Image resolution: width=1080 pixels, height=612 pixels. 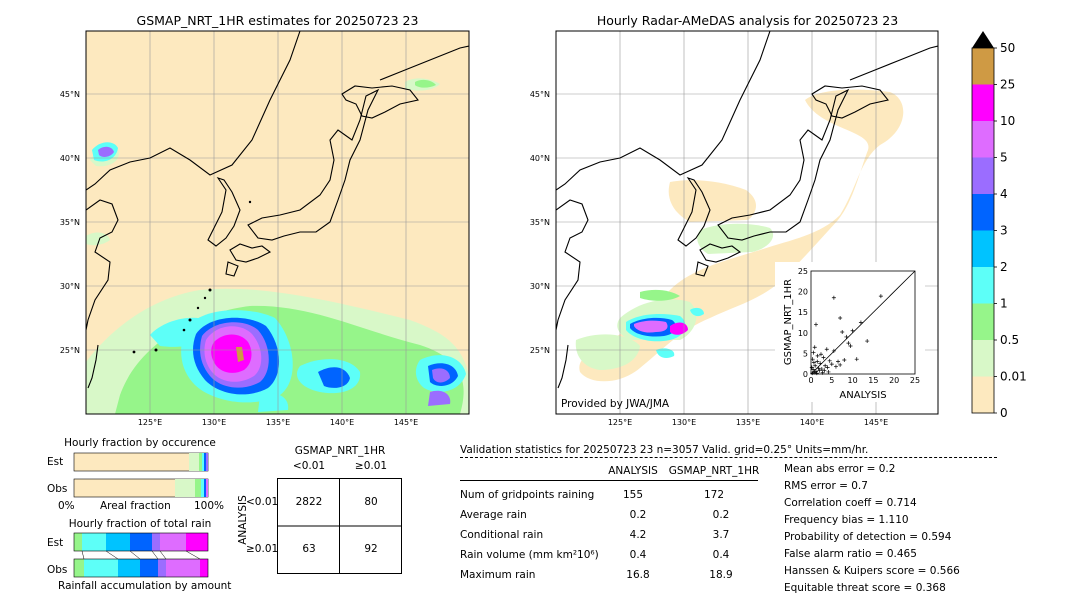 I want to click on scatter-x-tick: 10, so click(x=853, y=380).